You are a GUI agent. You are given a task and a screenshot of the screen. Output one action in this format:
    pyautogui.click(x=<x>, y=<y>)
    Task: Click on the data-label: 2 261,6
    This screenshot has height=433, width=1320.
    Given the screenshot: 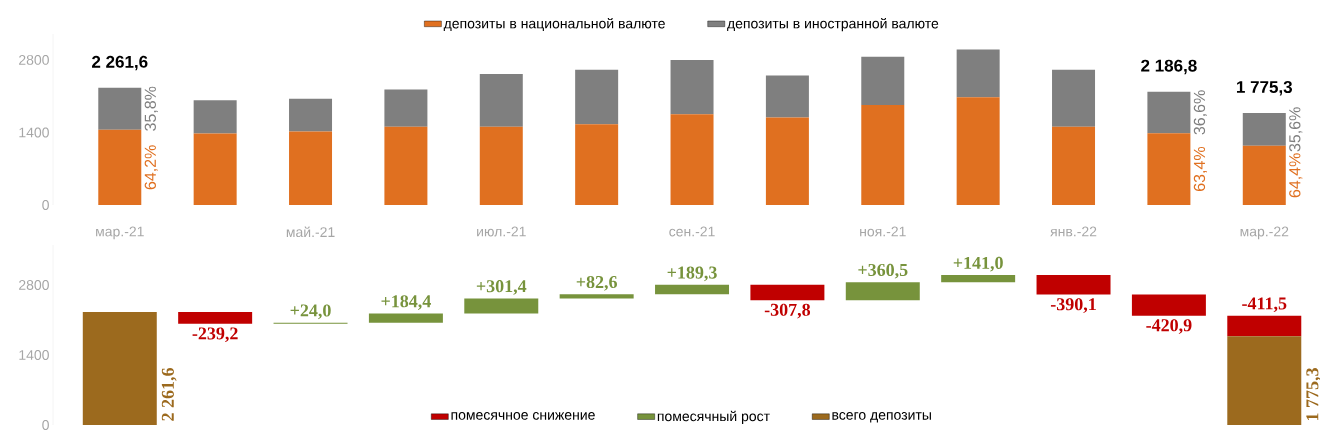 What is the action you would take?
    pyautogui.click(x=169, y=394)
    